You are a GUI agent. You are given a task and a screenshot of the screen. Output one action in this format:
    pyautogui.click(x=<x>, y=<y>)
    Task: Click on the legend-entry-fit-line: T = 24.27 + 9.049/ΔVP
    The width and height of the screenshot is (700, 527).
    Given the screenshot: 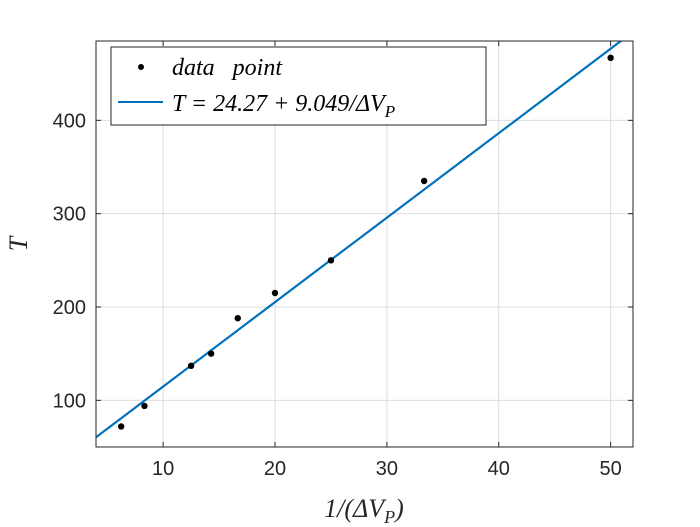 What is the action you would take?
    pyautogui.click(x=283, y=106)
    